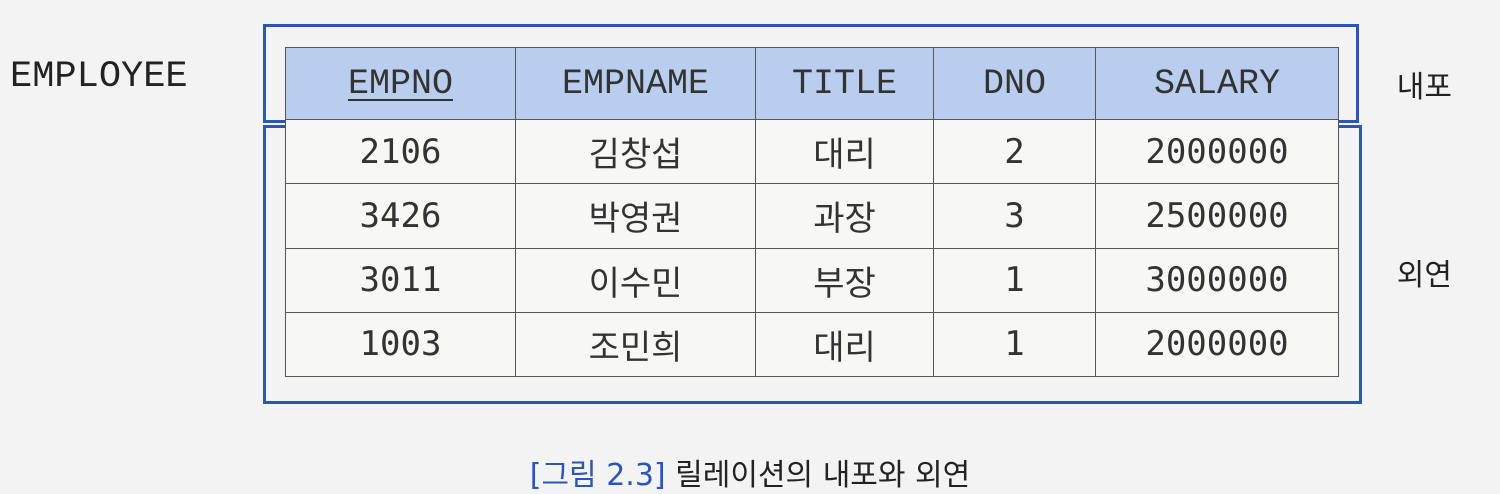  What do you see at coordinates (597, 475) in the screenshot?
I see `figure-number: [그림 2.3]` at bounding box center [597, 475].